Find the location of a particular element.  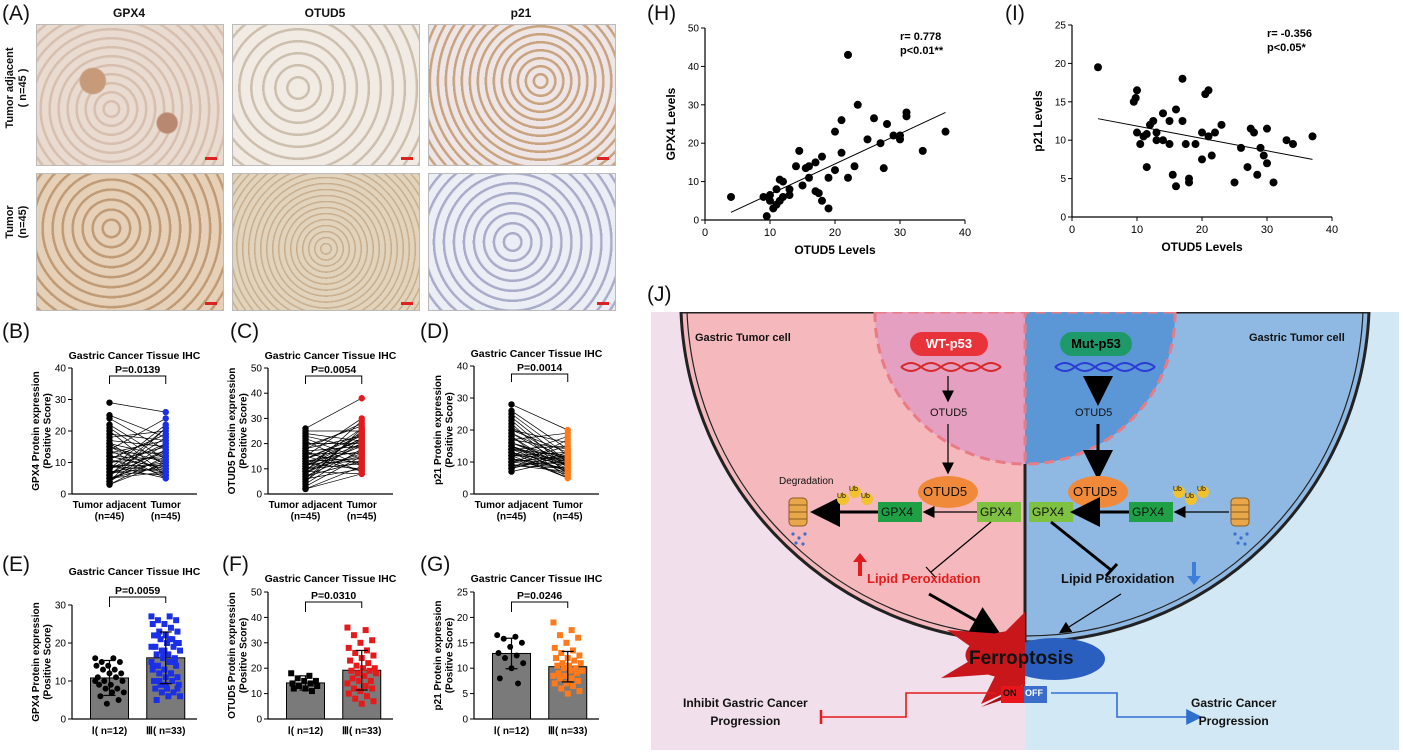

significance-bracket is located at coordinates (138, 379).